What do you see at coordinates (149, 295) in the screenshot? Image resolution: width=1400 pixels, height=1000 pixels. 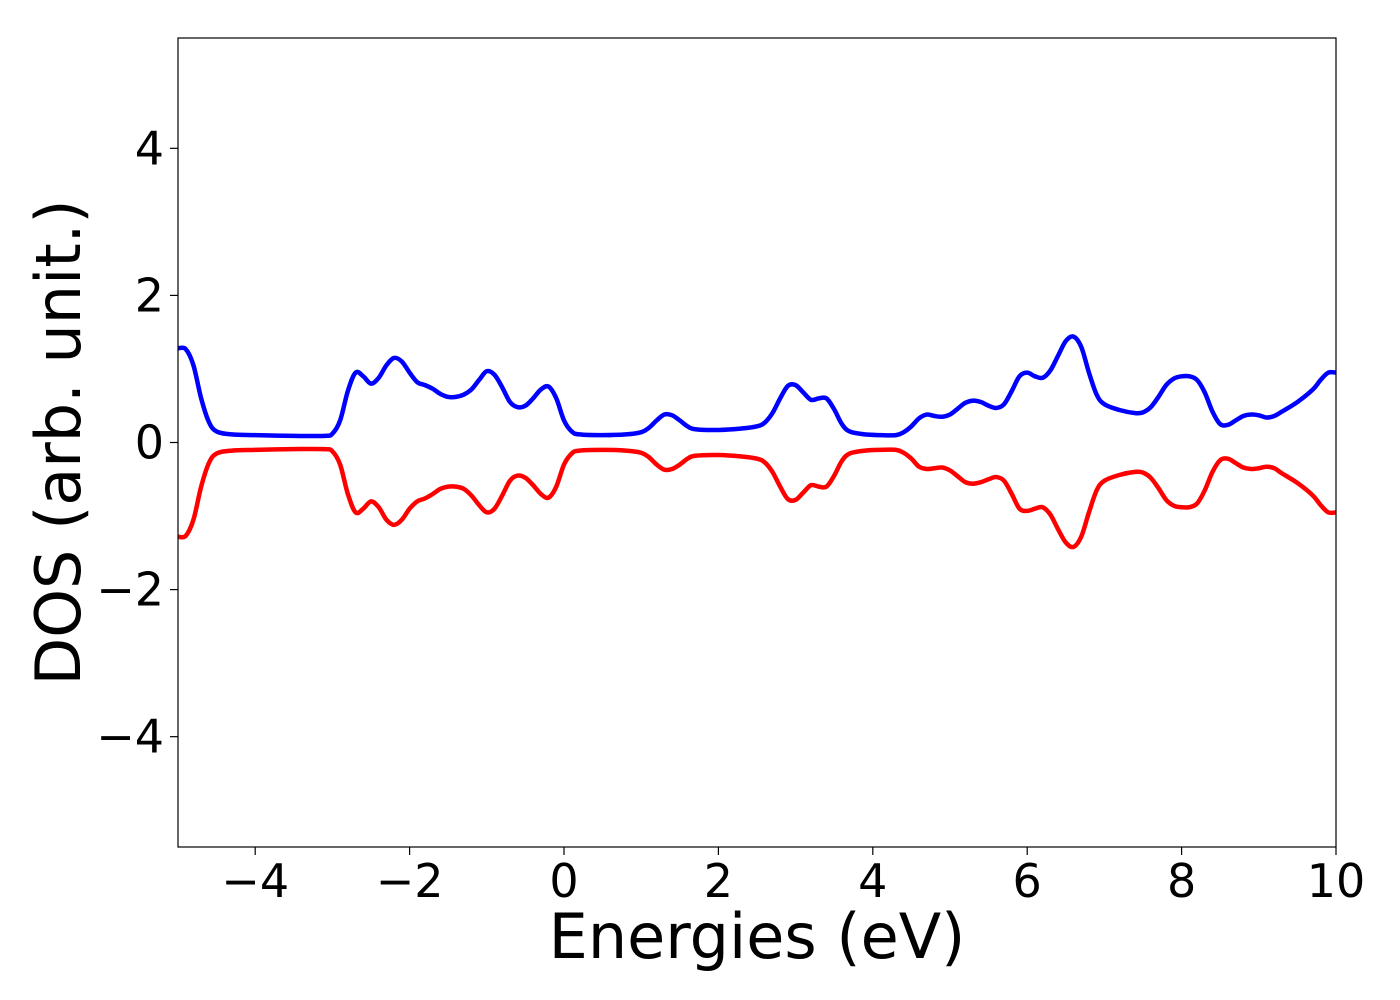 I see `y-tick-label: 2` at bounding box center [149, 295].